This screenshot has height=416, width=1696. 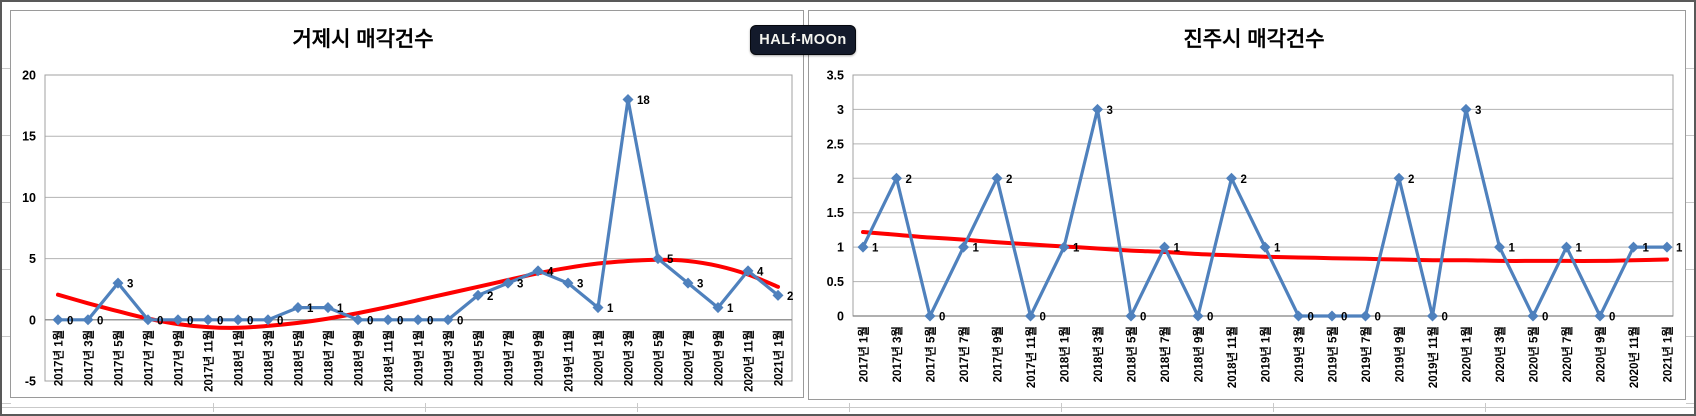 What do you see at coordinates (749, 361) in the screenshot?
I see `x-axis-tick-label: 2020년 11월` at bounding box center [749, 361].